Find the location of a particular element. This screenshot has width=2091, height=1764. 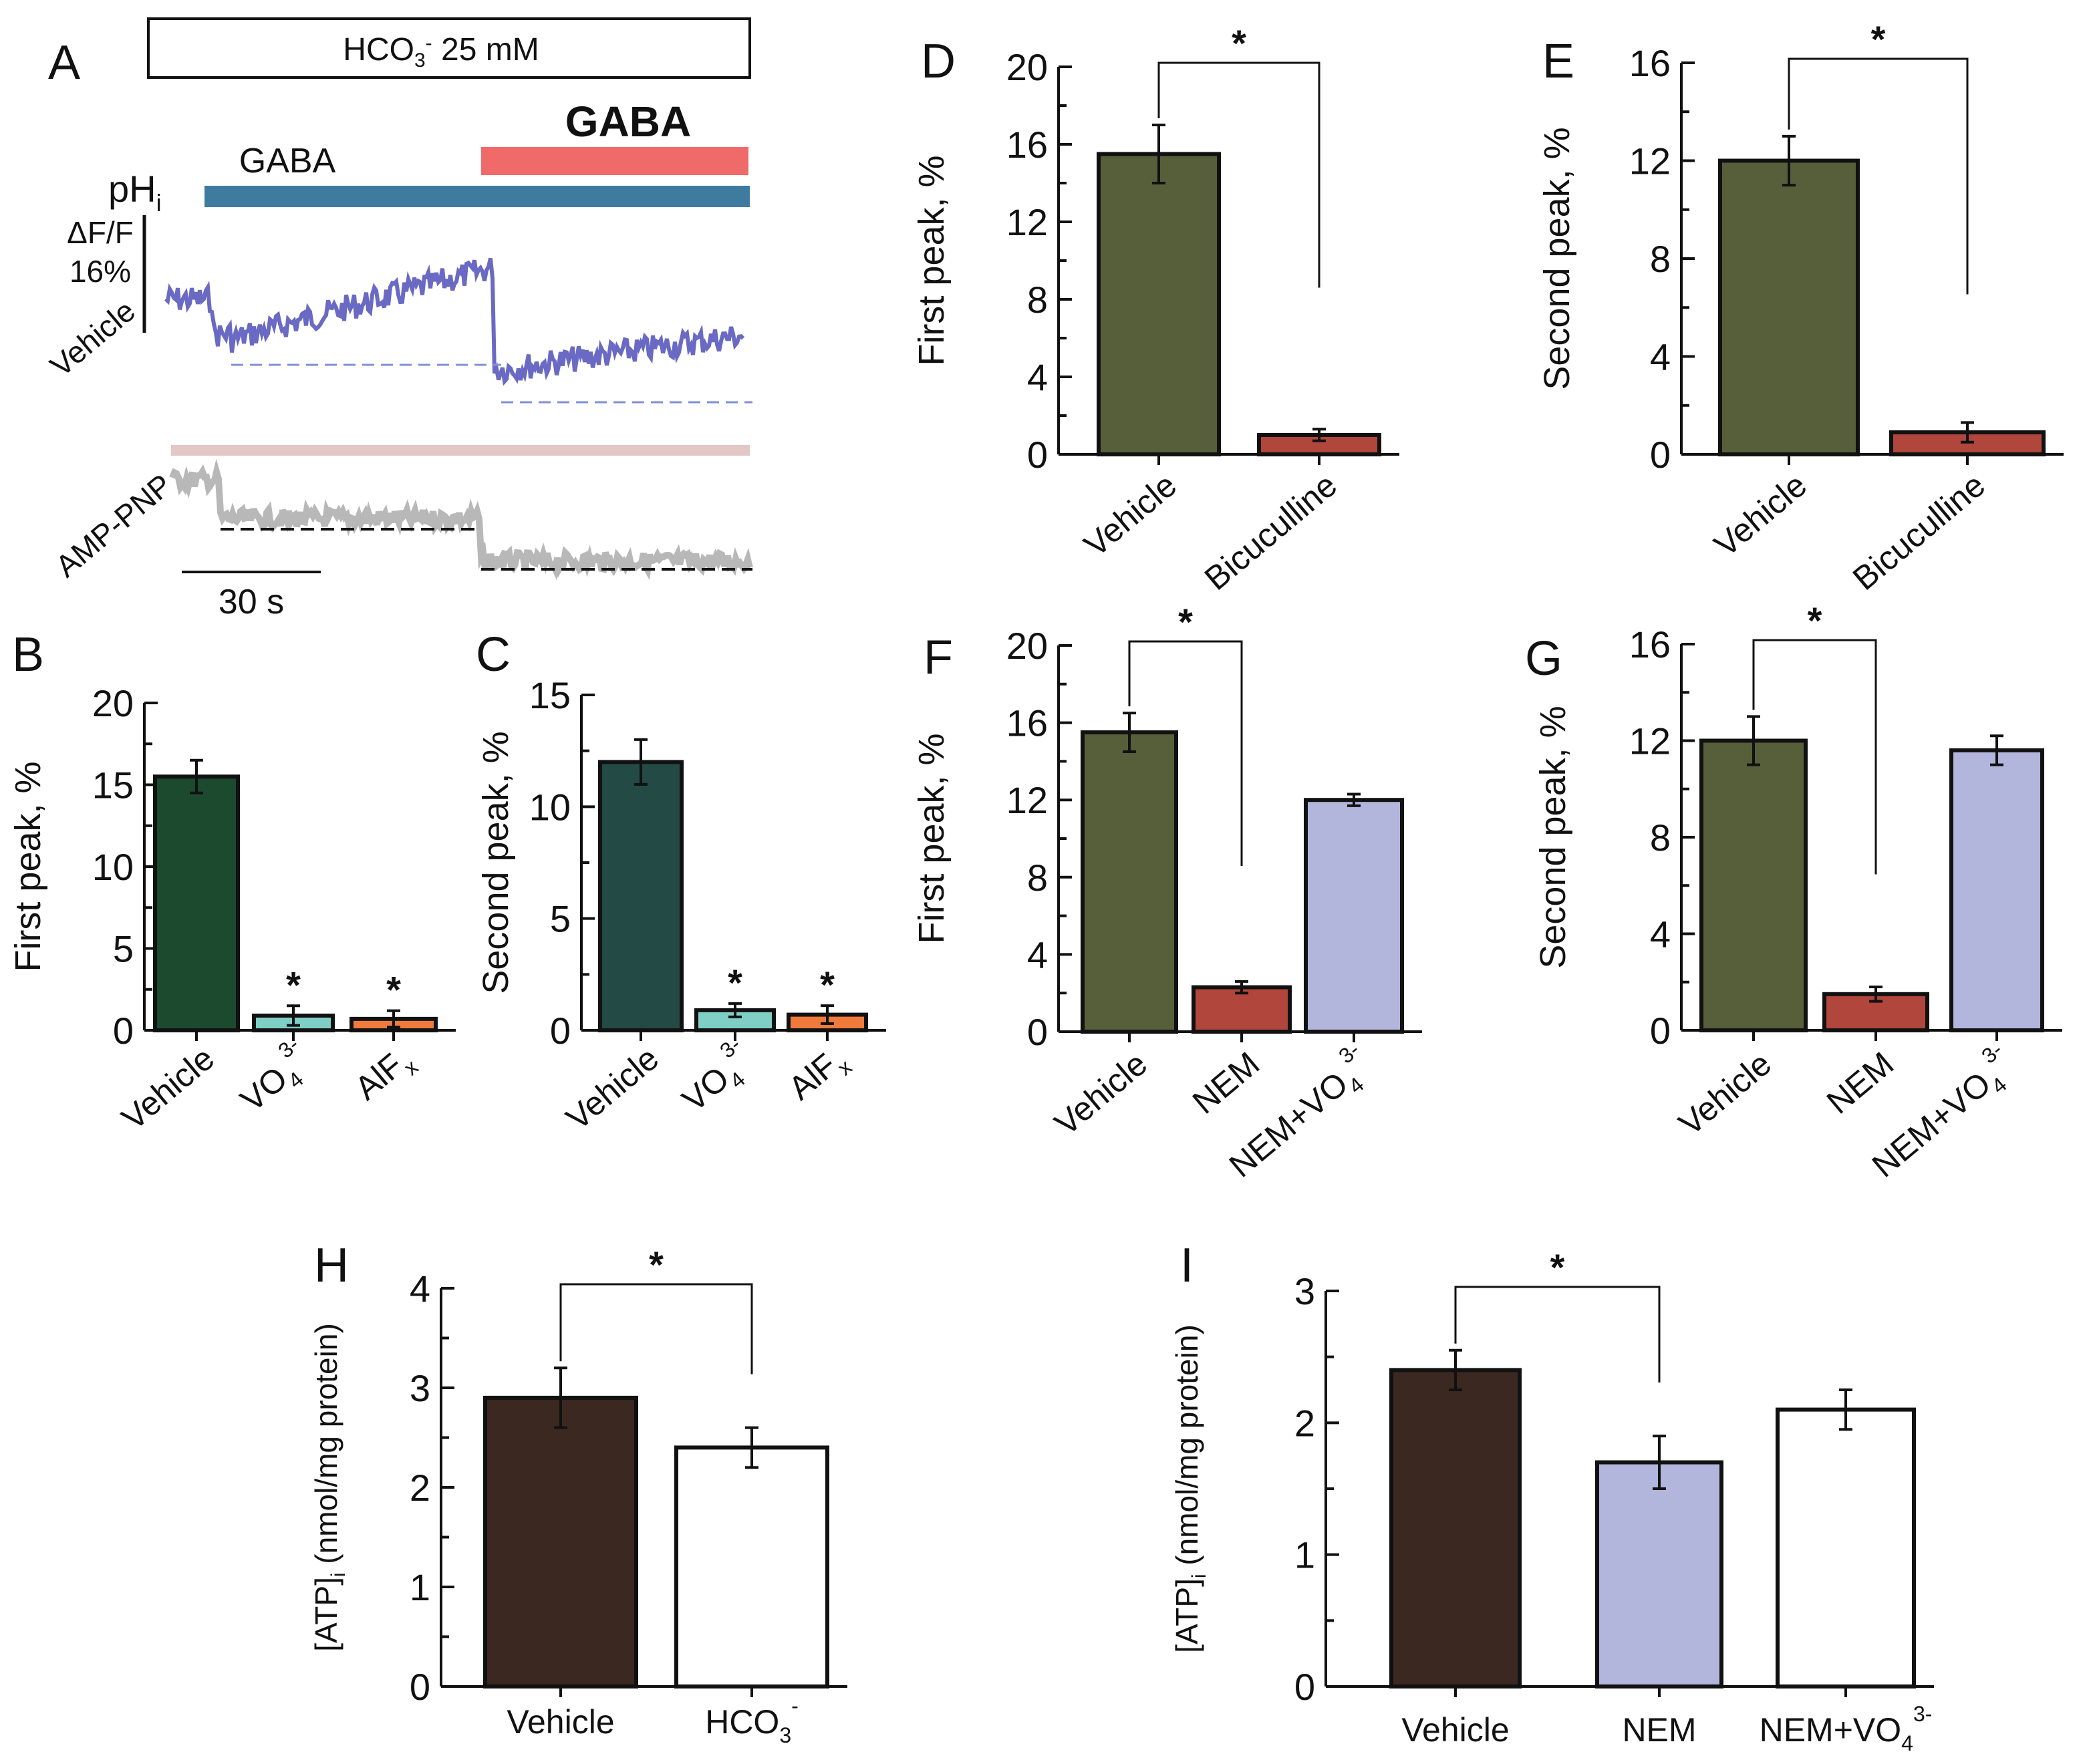

category-label: NEM+VO43- is located at coordinates (1846, 1729).